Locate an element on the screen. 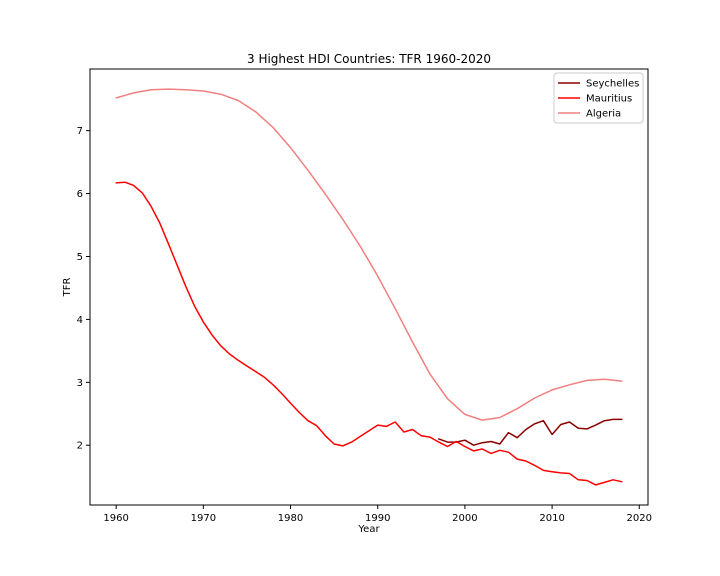 This screenshot has height=576, width=720. y-tick-label: 4 is located at coordinates (80, 320).